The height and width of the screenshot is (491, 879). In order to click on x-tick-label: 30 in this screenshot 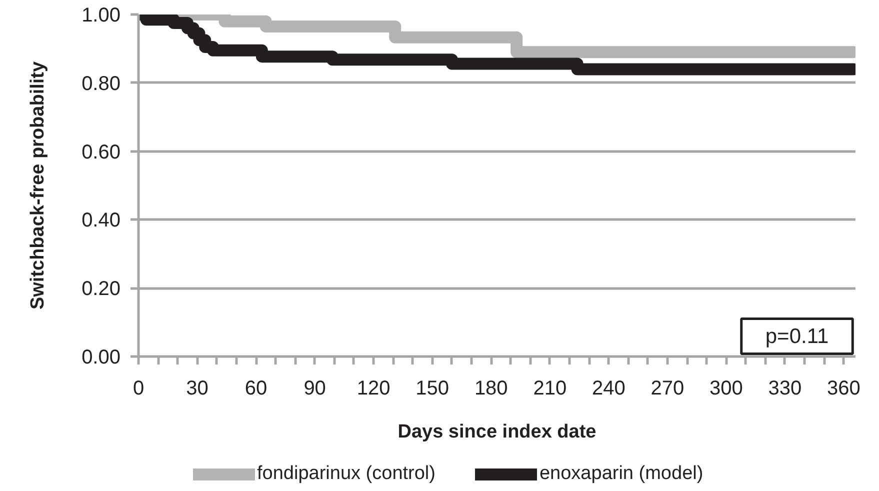, I will do `click(197, 389)`.